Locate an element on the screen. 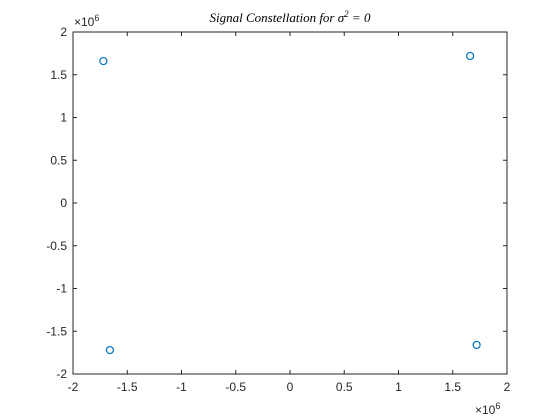  y-tick-label: 1.5 is located at coordinates (58, 75).